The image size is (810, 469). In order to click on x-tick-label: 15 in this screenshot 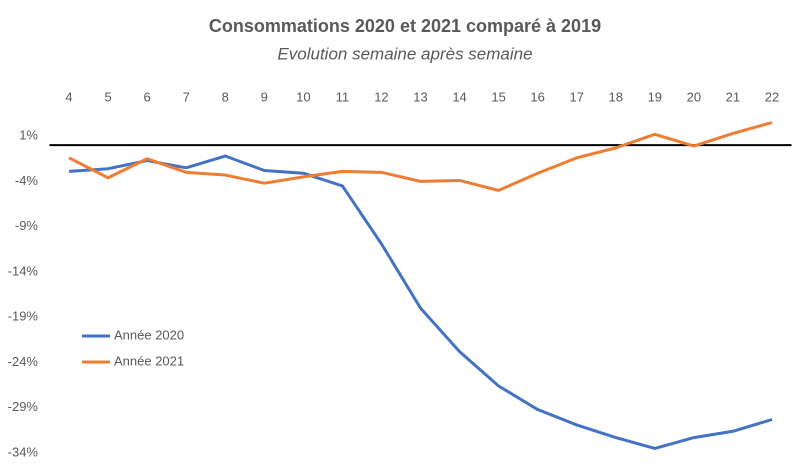, I will do `click(498, 96)`.